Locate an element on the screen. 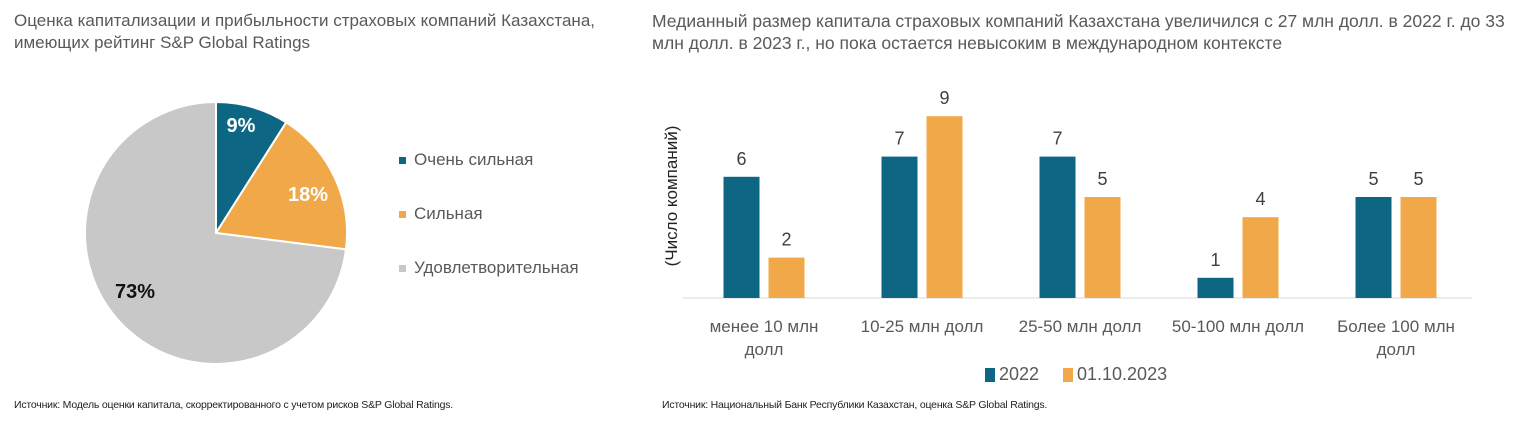 The width and height of the screenshot is (1515, 447). legend-label: 01.10.2023 is located at coordinates (1122, 374).